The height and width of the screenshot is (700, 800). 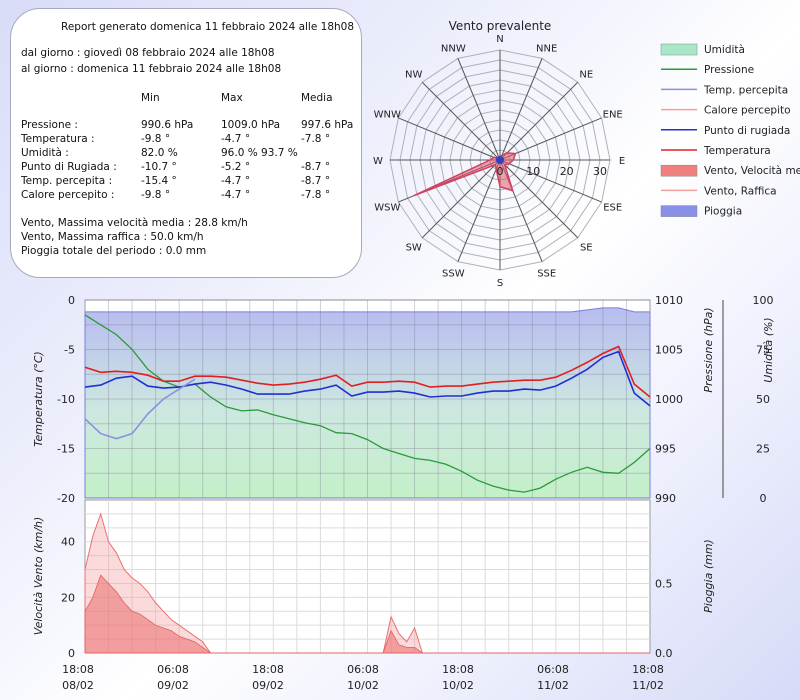 I want to click on x-tick-date: 09/02, so click(x=173, y=685).